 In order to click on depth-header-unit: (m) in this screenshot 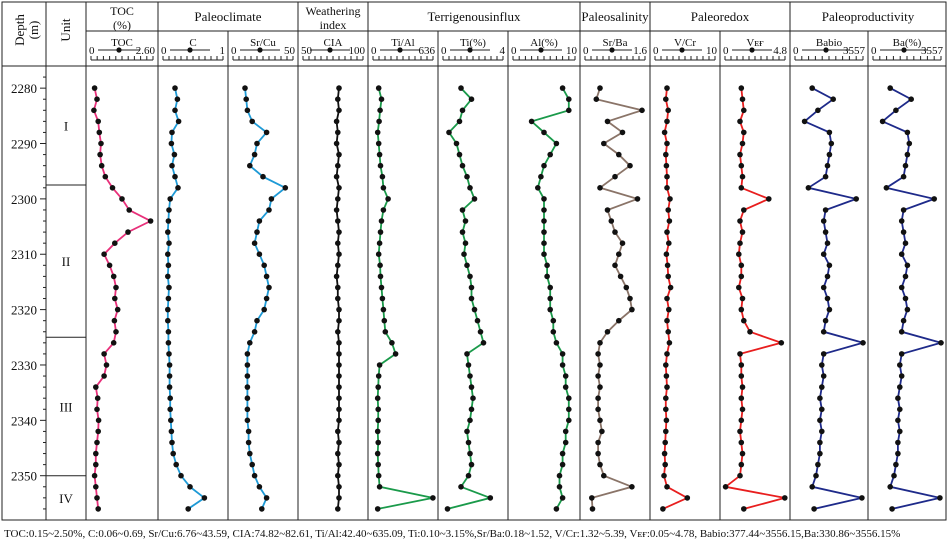, I will do `click(33, 30)`.